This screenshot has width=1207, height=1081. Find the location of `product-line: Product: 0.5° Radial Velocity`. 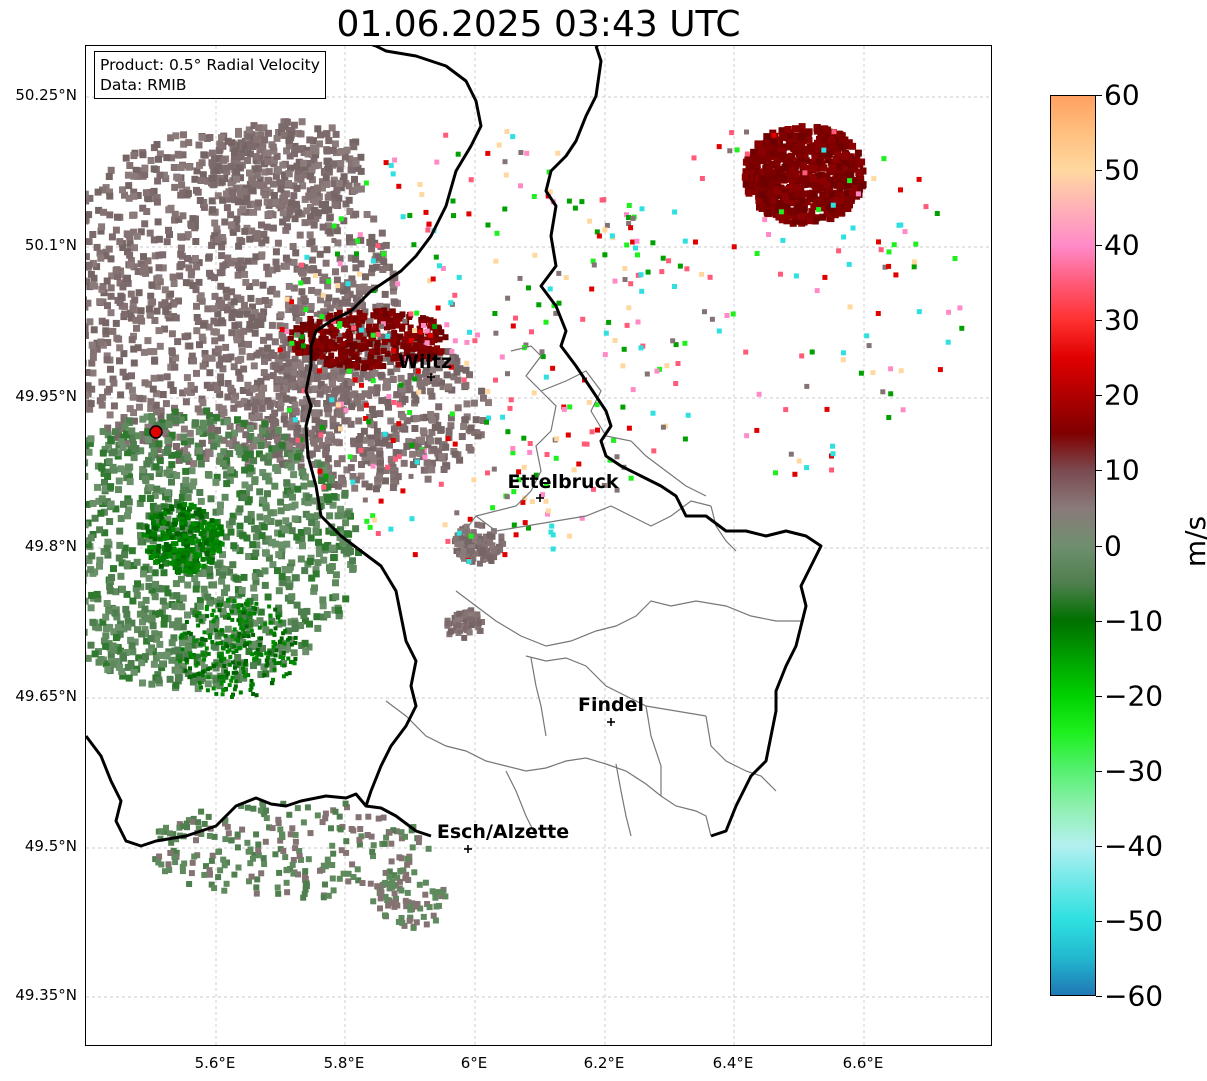

product-line: Product: 0.5° Radial Velocity is located at coordinates (210, 65).